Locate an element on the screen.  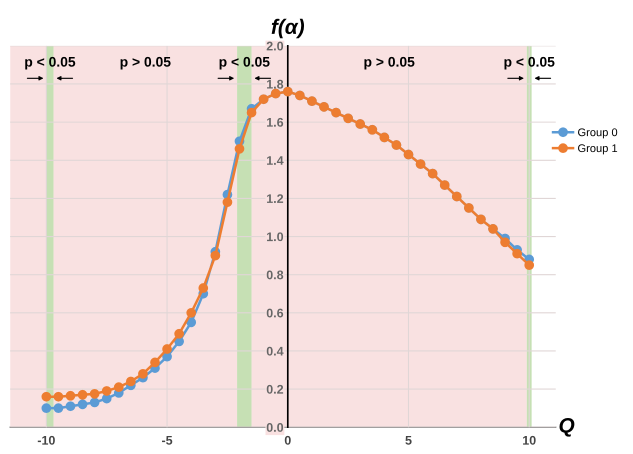
y-tick-label: 1.8 is located at coordinates (275, 84).